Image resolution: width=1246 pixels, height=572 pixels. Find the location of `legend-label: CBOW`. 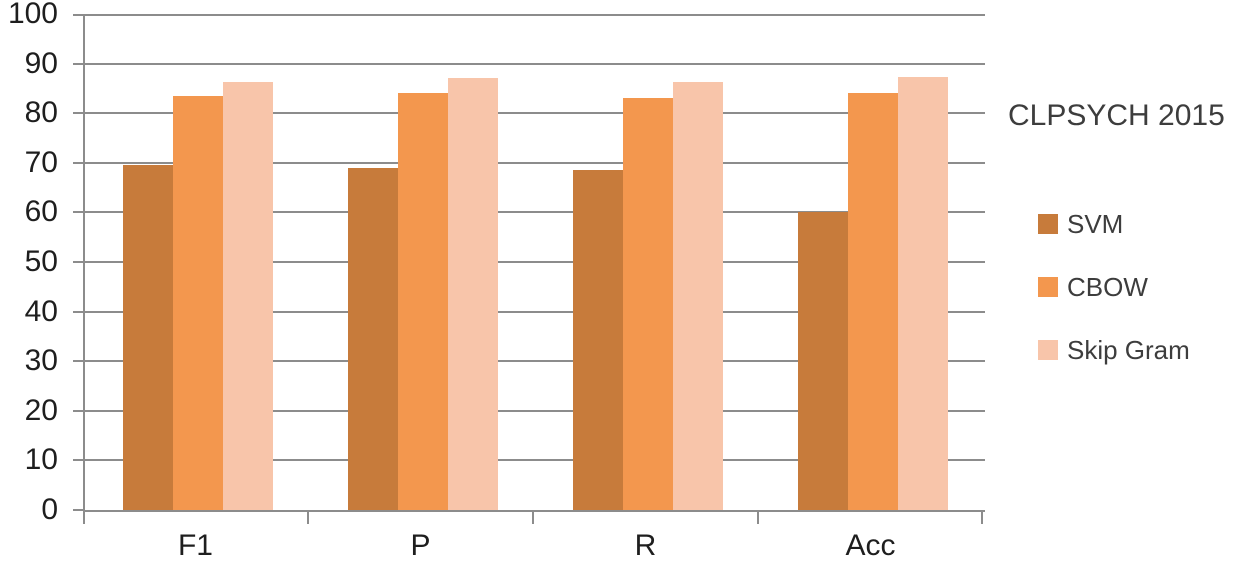

legend-label: CBOW is located at coordinates (1107, 287).